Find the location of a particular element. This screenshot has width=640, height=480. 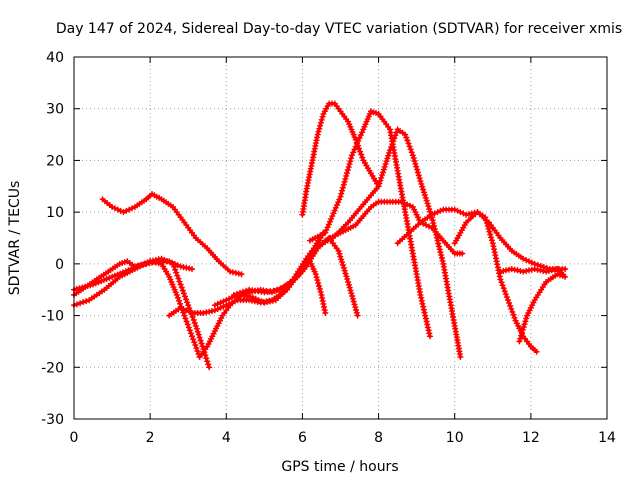

x-axis-label: GPS time / hours is located at coordinates (339, 467).